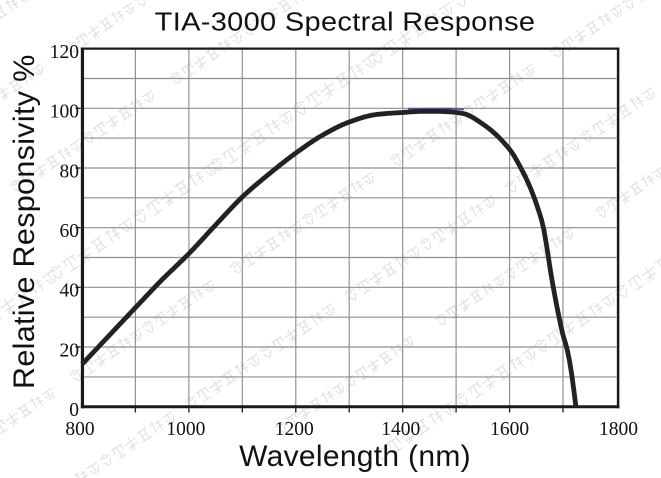  I want to click on svg-text: 1000, so click(185, 429).